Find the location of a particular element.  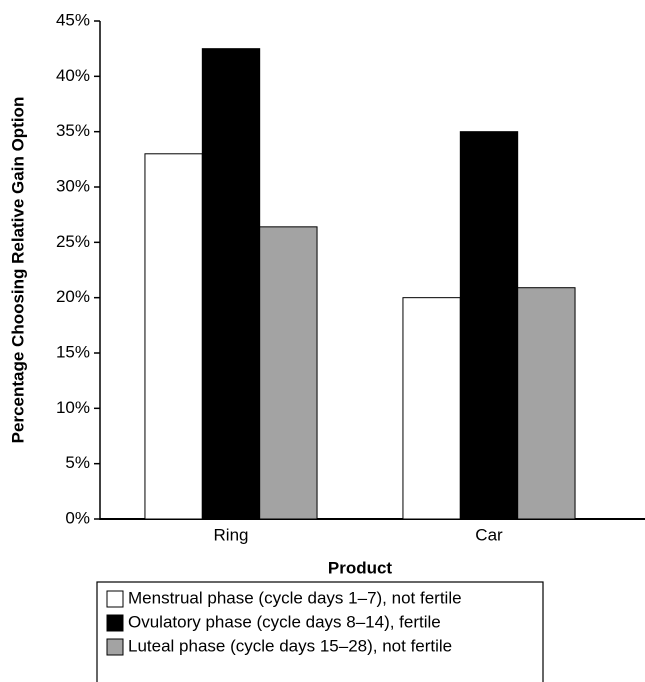

y-tick-label: 5% is located at coordinates (77, 462).